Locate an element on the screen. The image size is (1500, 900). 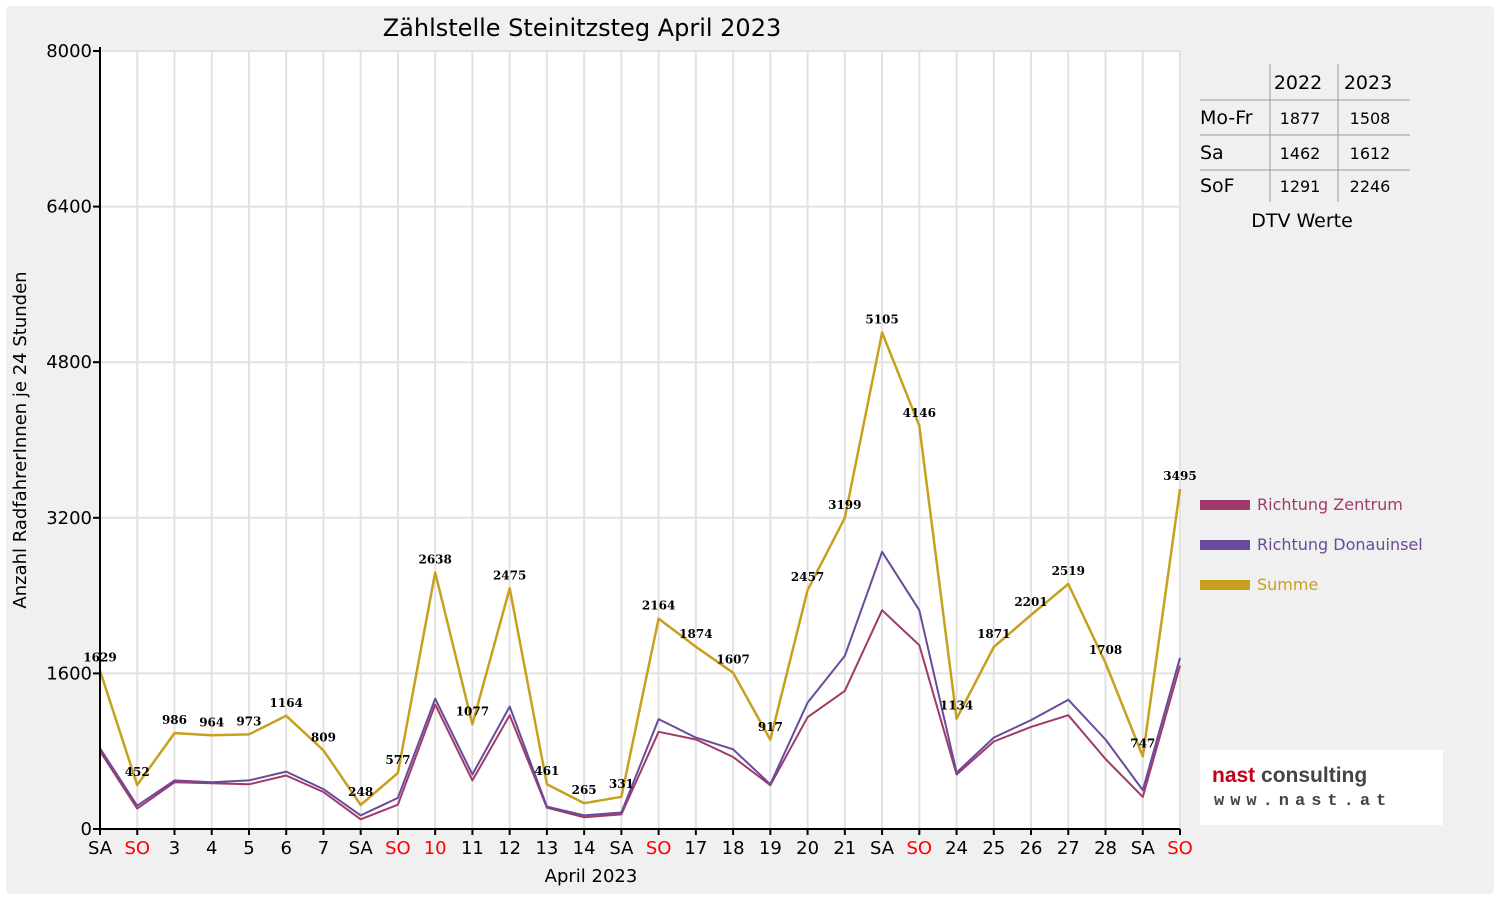
data-label: 986 is located at coordinates (174, 720).